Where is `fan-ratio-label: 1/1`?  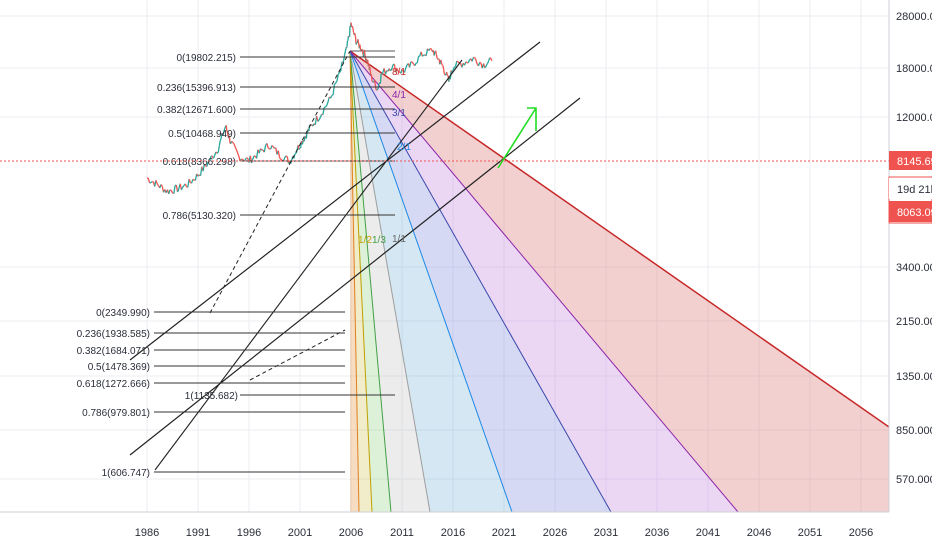 fan-ratio-label: 1/1 is located at coordinates (399, 239).